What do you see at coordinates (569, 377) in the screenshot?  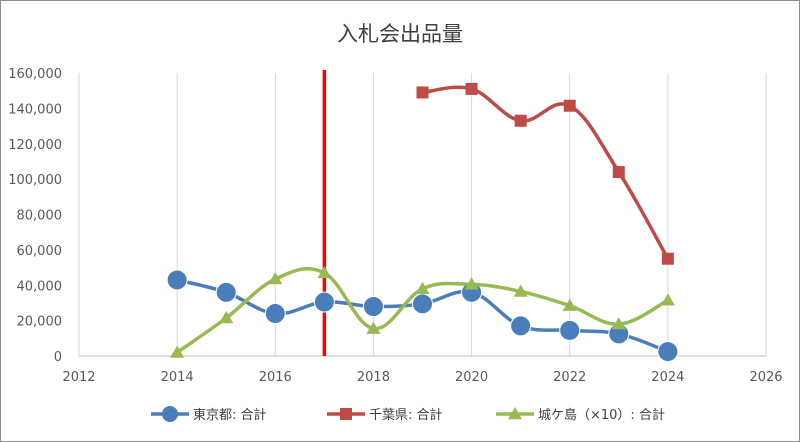 I see `x-tick-label: 2022` at bounding box center [569, 377].